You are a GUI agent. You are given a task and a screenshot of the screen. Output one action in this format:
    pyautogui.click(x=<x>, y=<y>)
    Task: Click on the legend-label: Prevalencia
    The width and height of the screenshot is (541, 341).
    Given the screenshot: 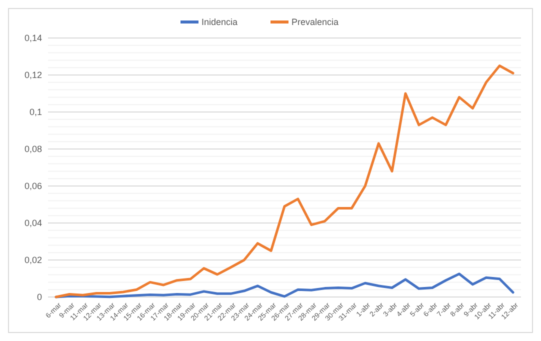 What is the action you would take?
    pyautogui.click(x=315, y=22)
    